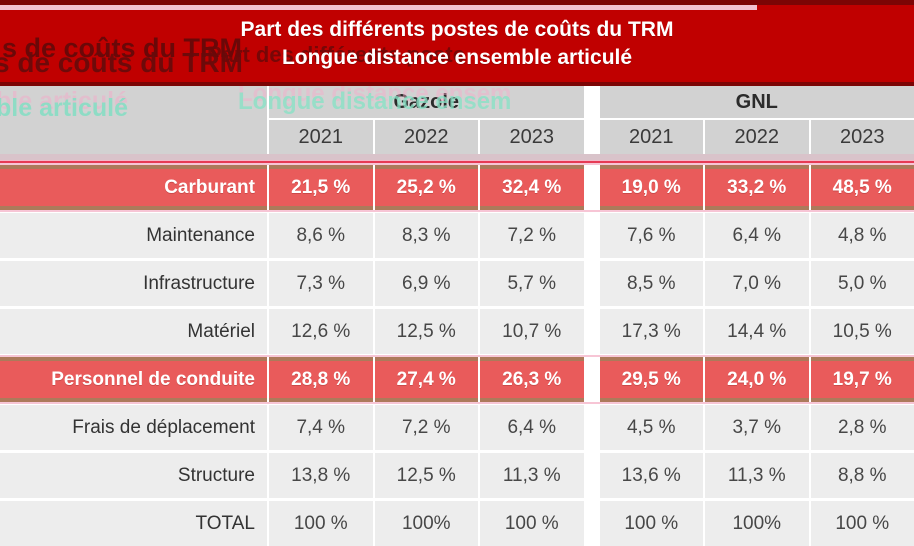 This screenshot has width=914, height=546. Describe the element at coordinates (427, 187) in the screenshot. I see `cell-gazole-2022: 25,2 %` at that location.